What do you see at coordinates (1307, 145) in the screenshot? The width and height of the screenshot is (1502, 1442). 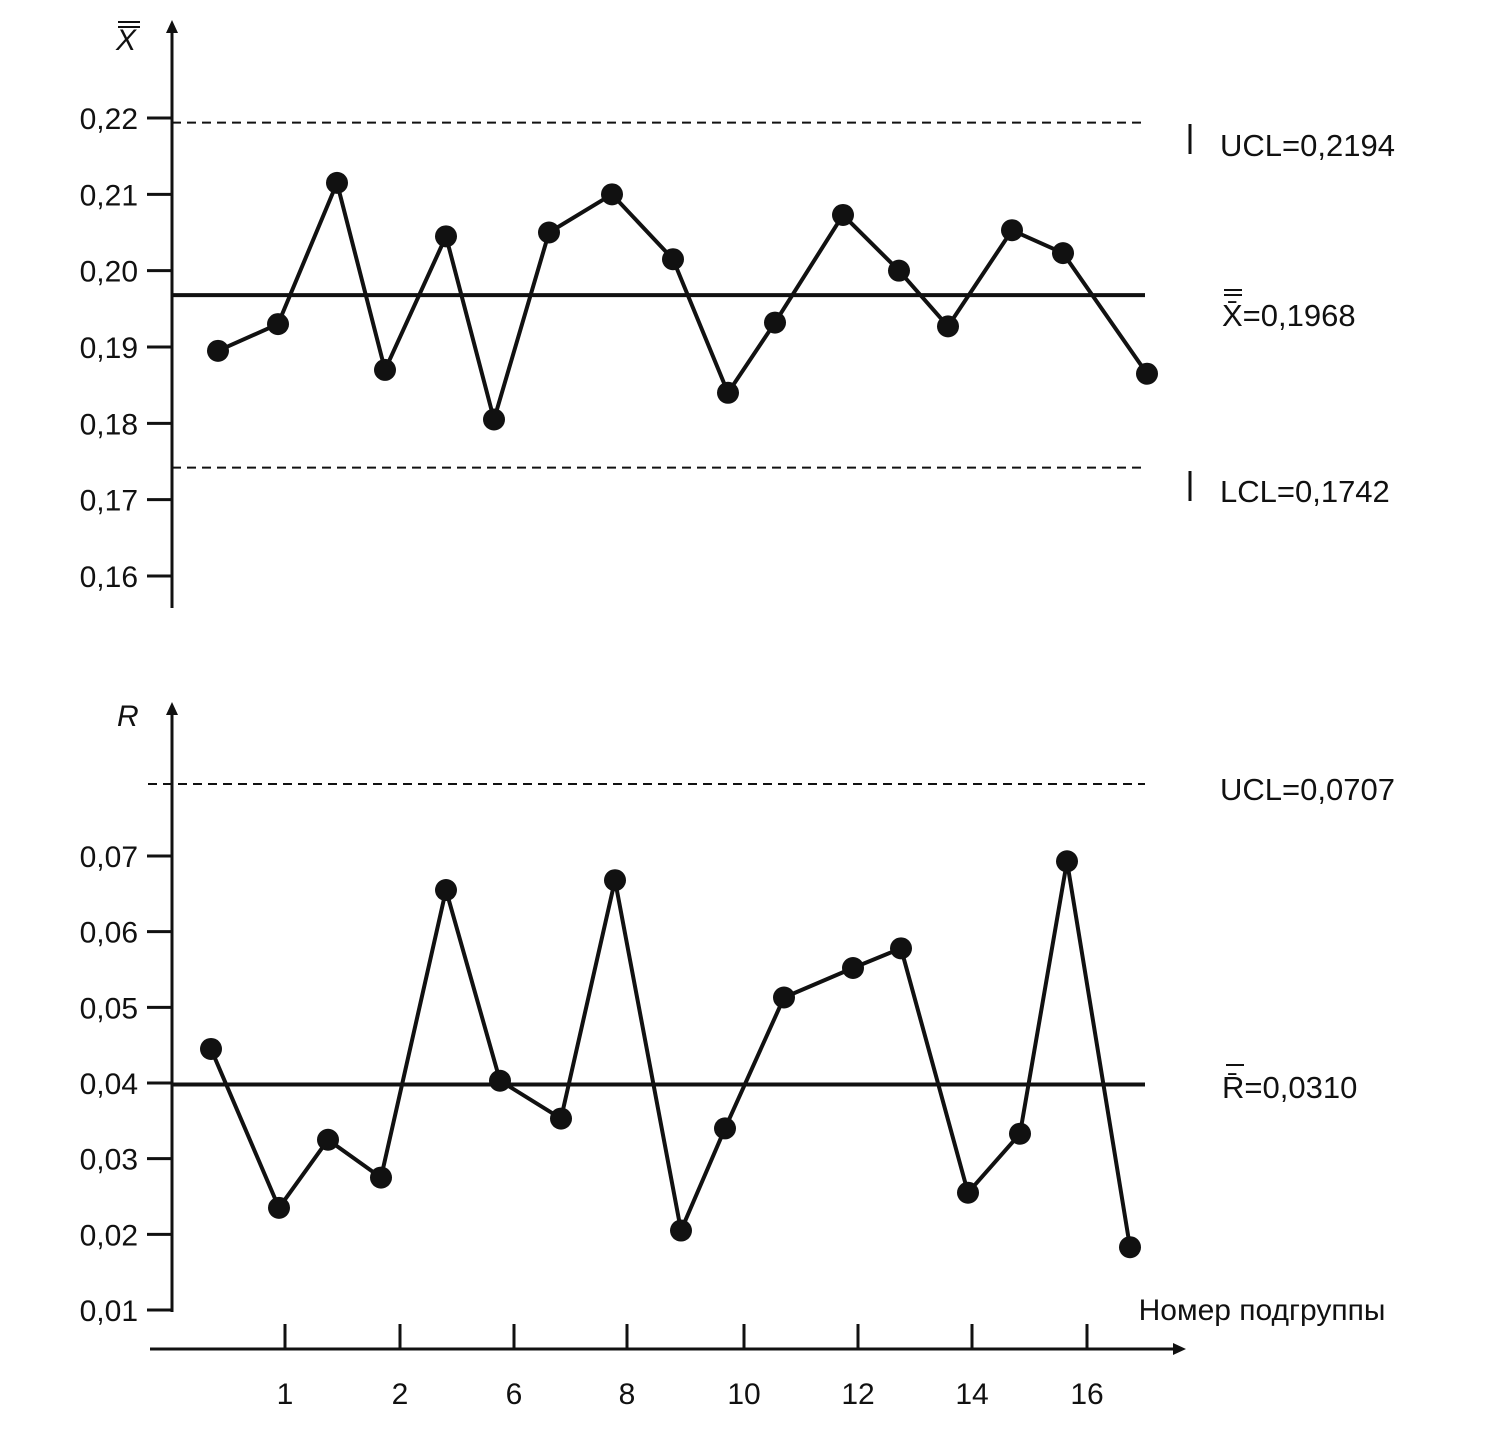 I see `xbar-ucl-label: UCL=0,2194` at bounding box center [1307, 145].